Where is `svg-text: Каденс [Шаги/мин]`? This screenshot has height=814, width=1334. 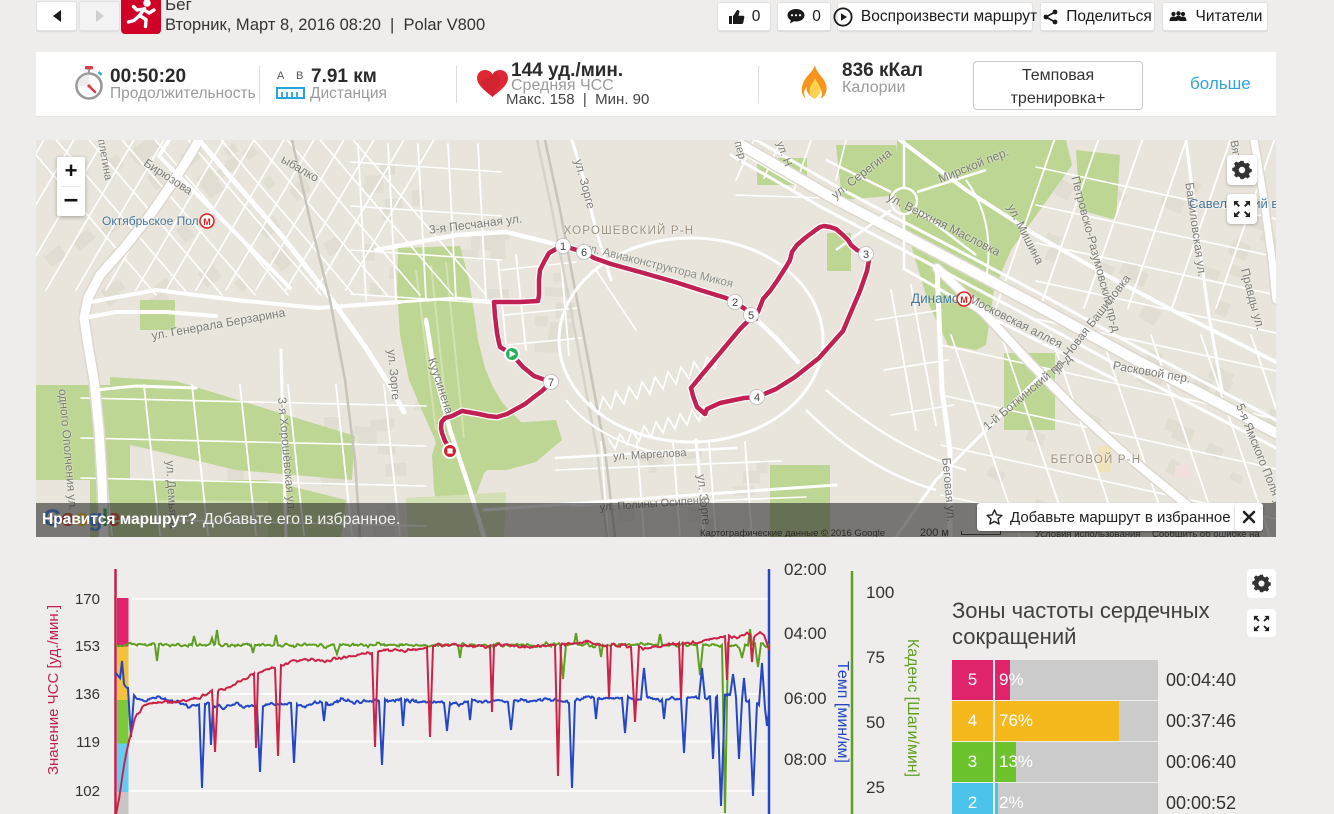
svg-text: Каденс [Шаги/мин] is located at coordinates (912, 708).